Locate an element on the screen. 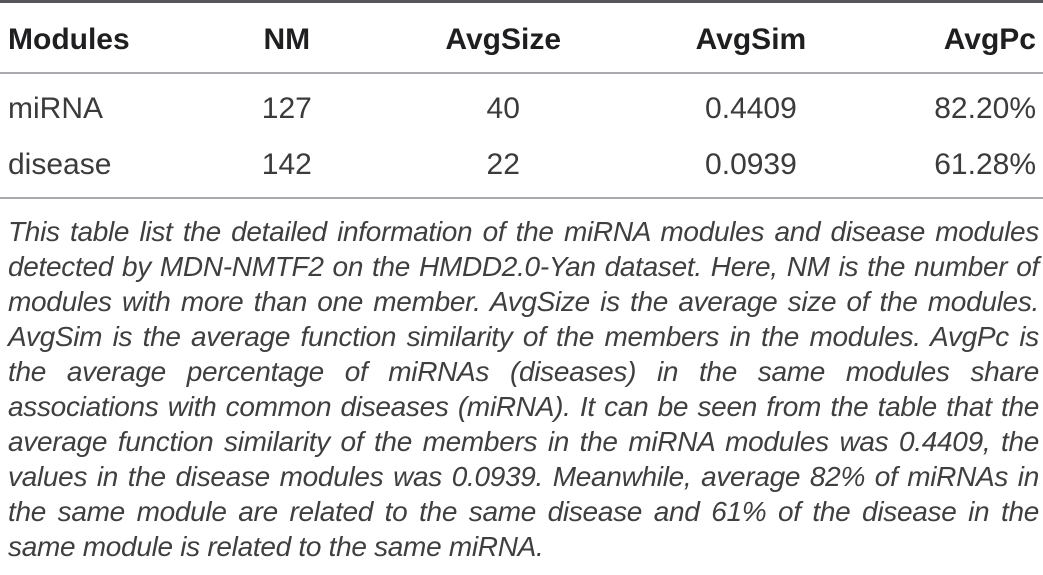  cell-mirna-avgsim: 0.4409 is located at coordinates (751, 108).